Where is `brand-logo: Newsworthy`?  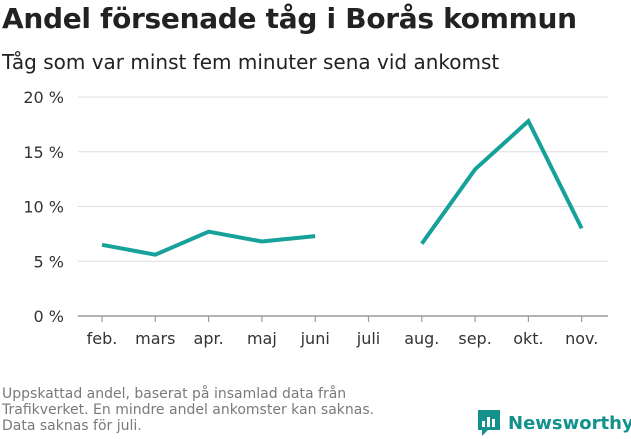
brand-logo: Newsworthy is located at coordinates (553, 423).